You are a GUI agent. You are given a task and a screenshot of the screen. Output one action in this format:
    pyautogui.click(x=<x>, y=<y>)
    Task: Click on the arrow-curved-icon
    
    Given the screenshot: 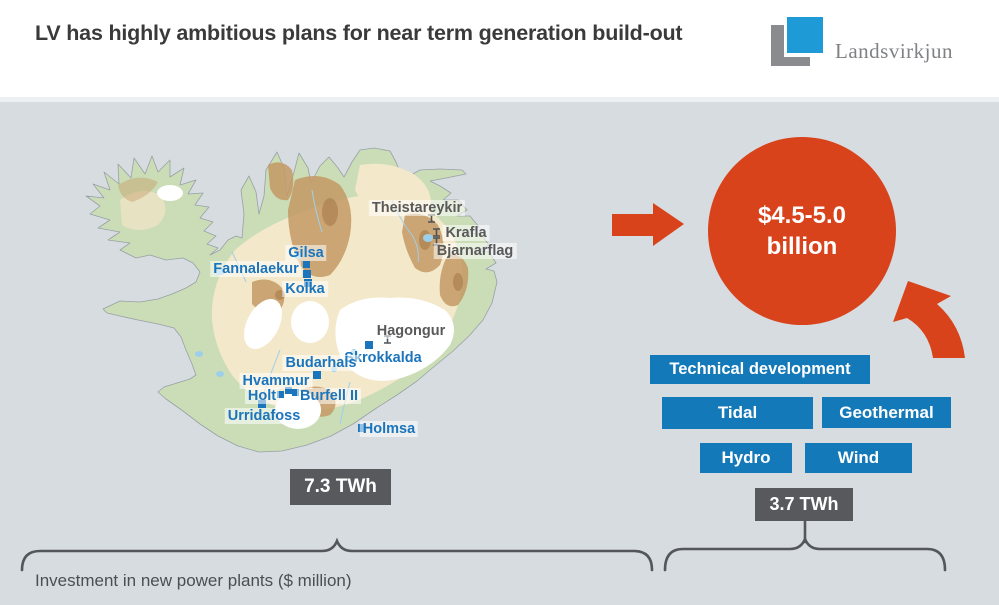 What is the action you would take?
    pyautogui.click(x=929, y=319)
    